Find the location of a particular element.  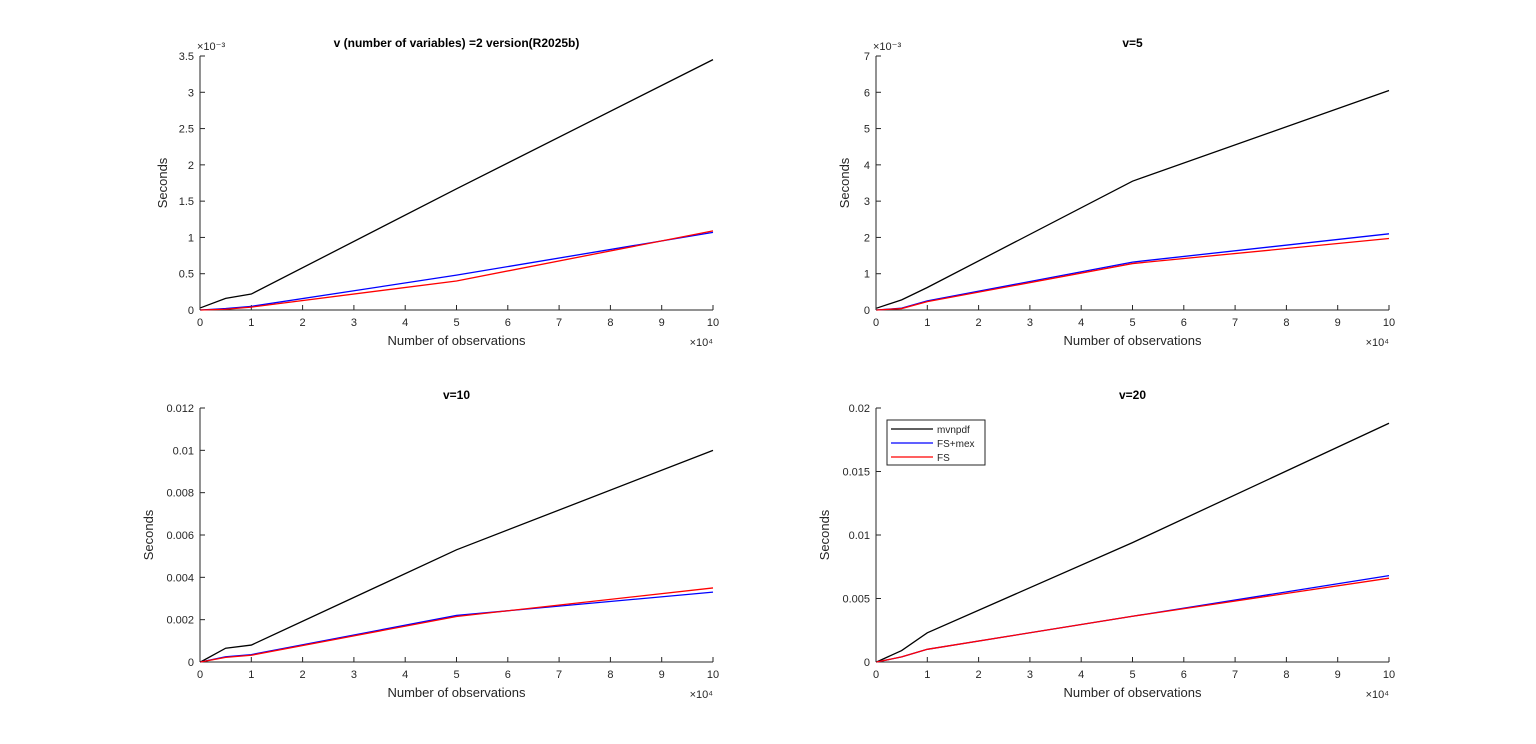

y-tick-label: 0.015 is located at coordinates (856, 473).